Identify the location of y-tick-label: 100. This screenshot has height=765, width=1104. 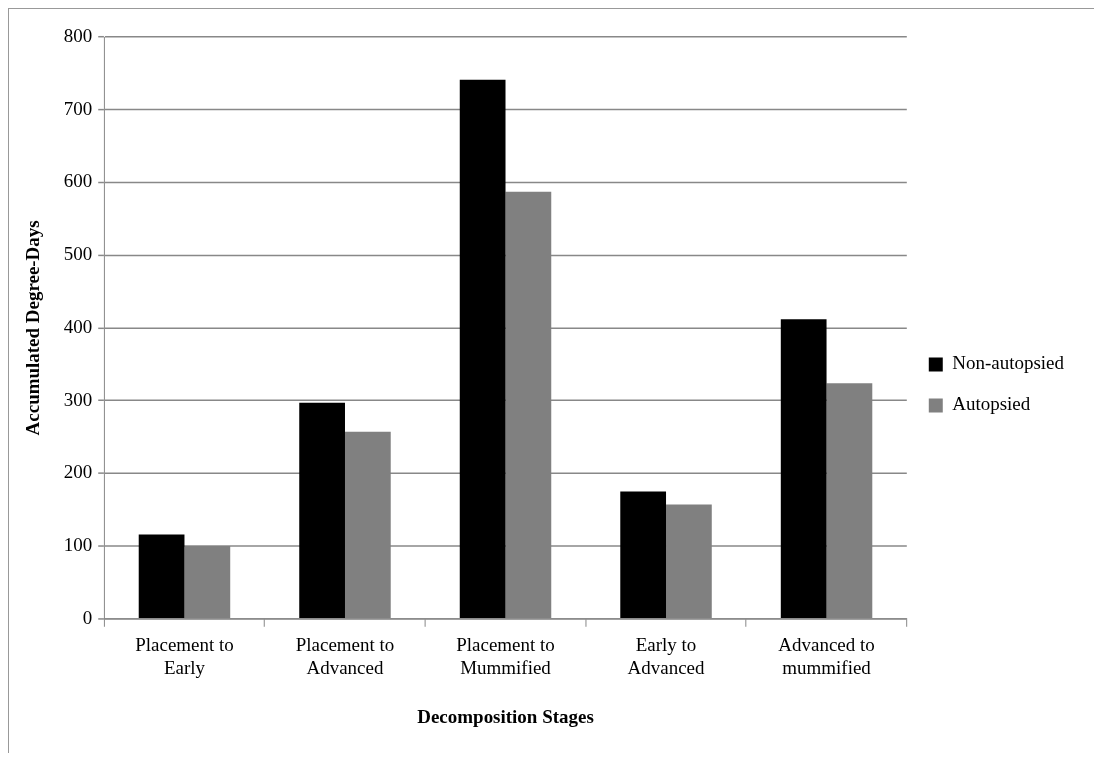
(78, 545).